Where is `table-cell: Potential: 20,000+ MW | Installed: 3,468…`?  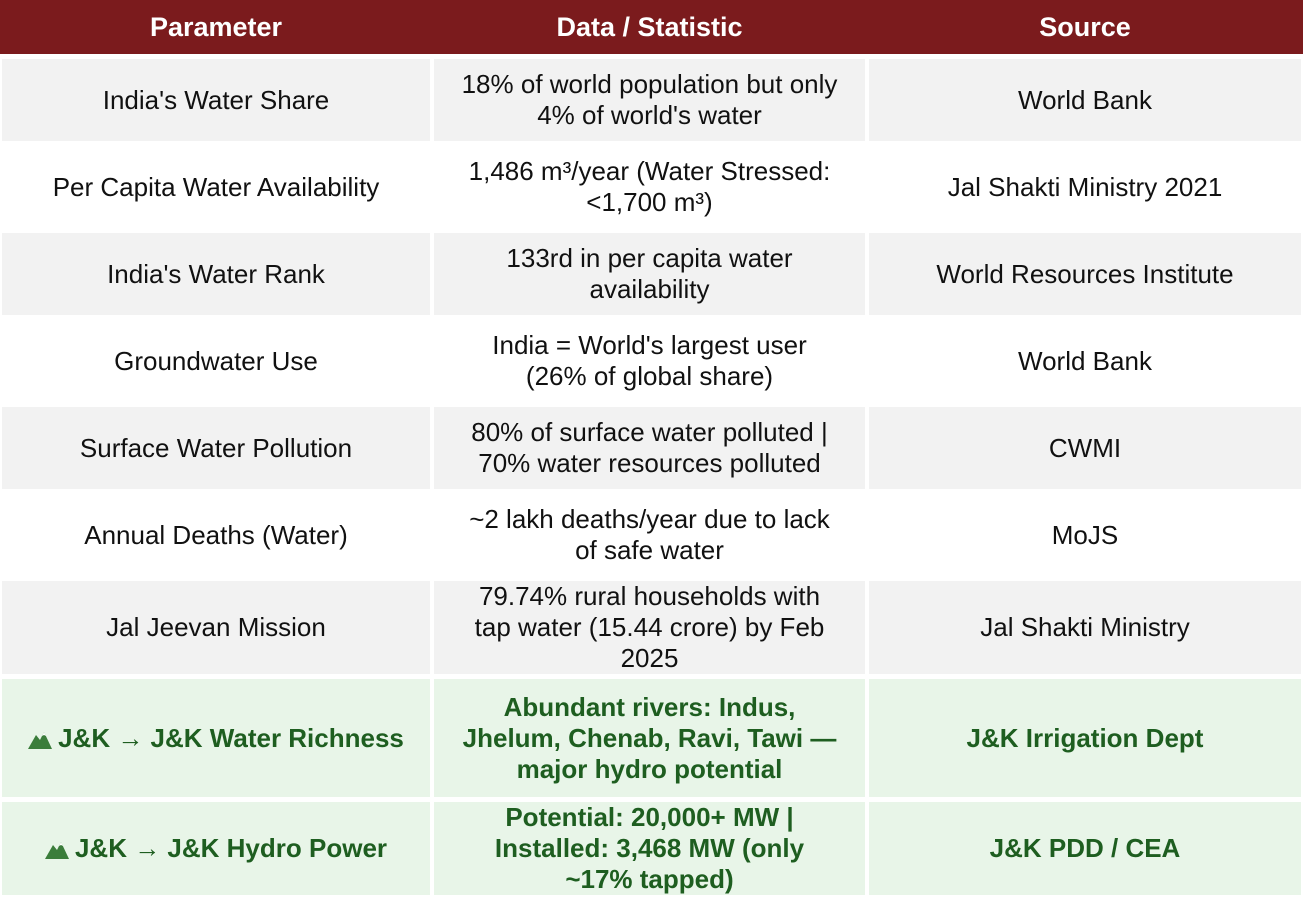
table-cell: Potential: 20,000+ MW | Installed: 3,468… is located at coordinates (649, 848).